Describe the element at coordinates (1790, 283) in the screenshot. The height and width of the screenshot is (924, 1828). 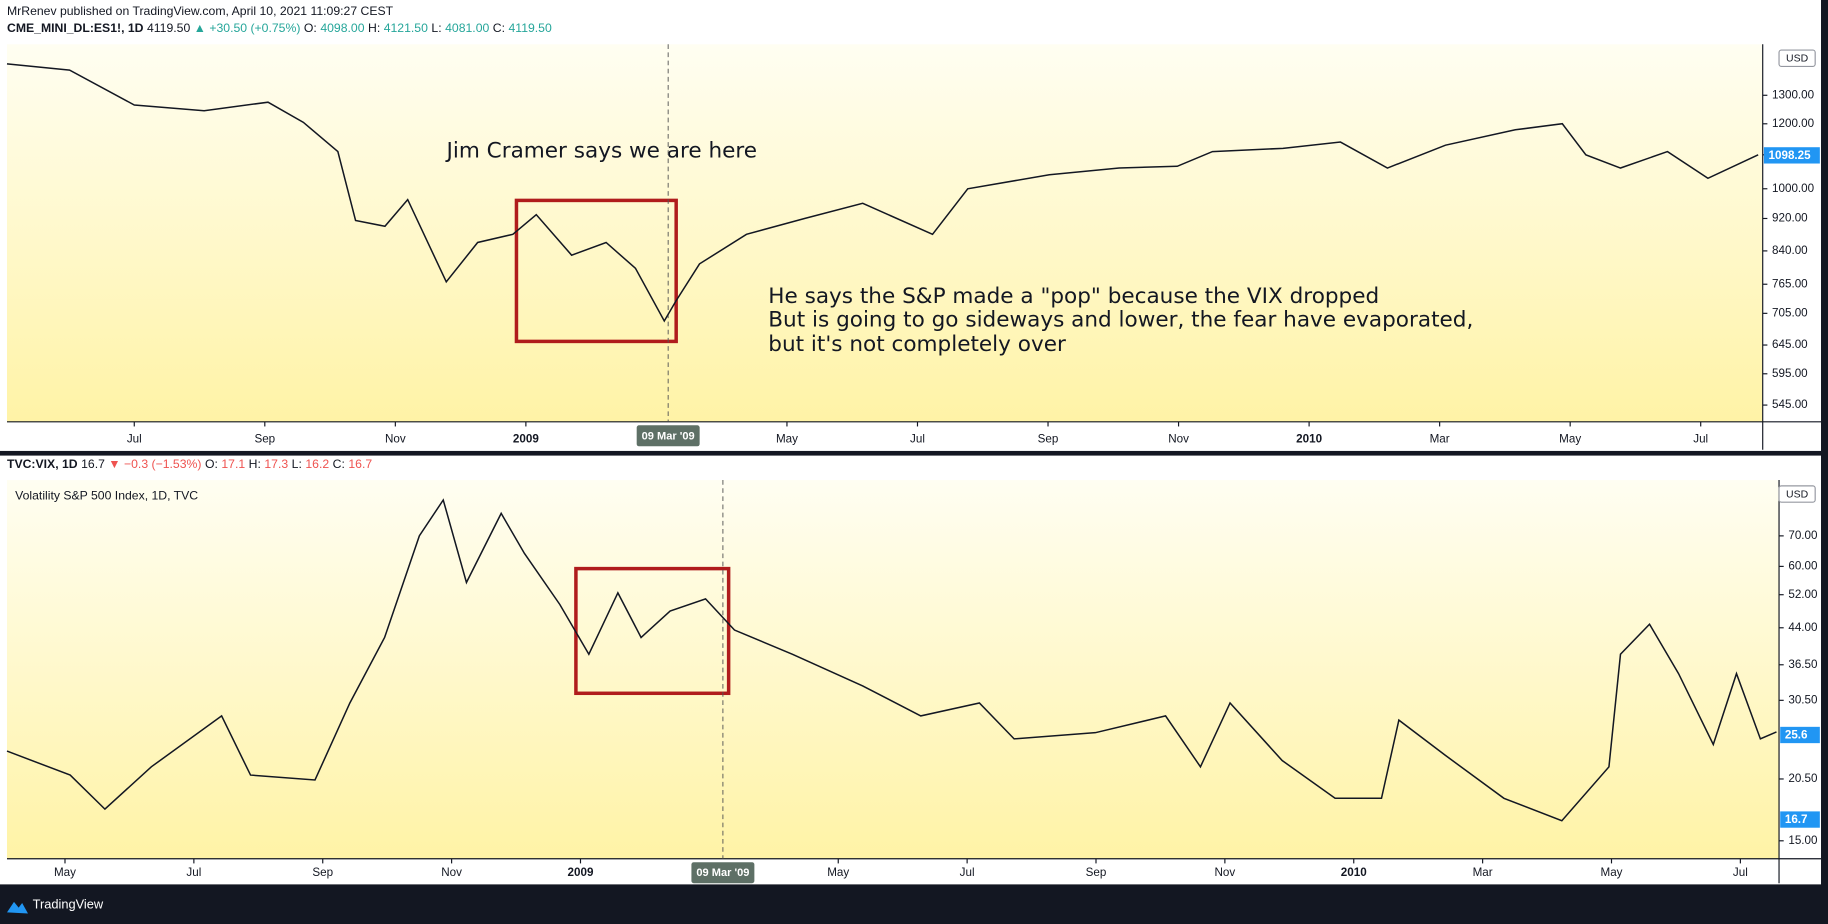
I see `y-tick-label: 765.00` at that location.